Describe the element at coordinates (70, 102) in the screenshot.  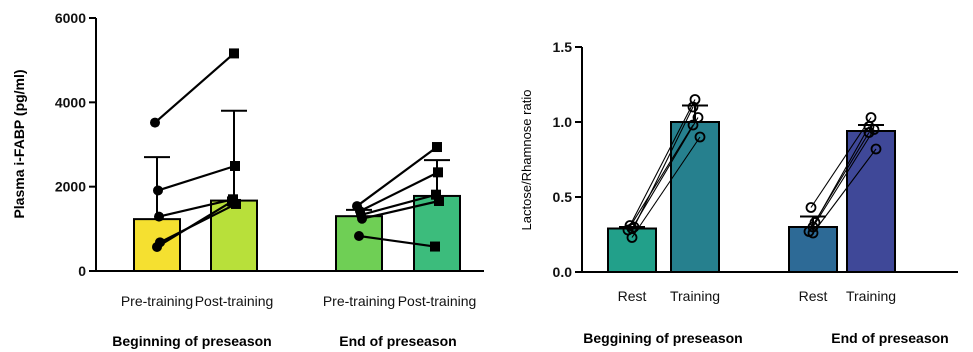
I see `chart0-ytick-label-2: 4000` at that location.